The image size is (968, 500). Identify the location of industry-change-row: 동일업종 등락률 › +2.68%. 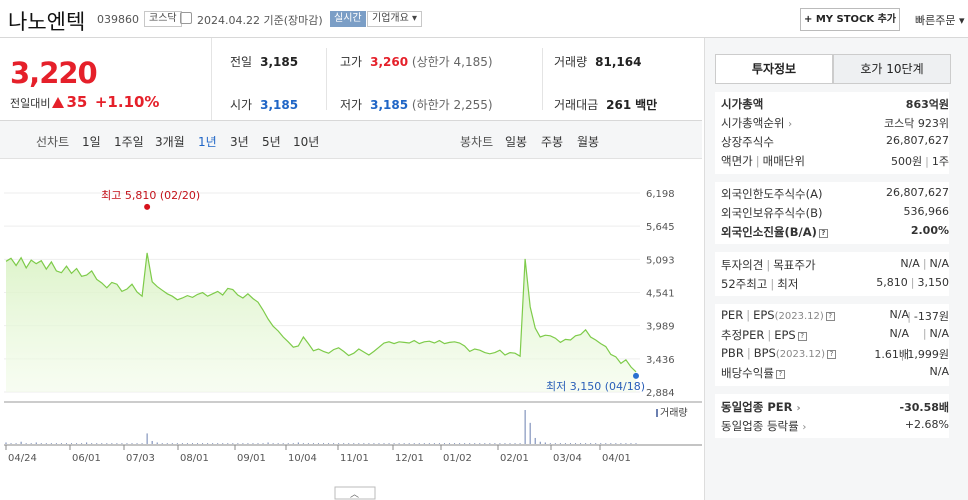
(835, 425).